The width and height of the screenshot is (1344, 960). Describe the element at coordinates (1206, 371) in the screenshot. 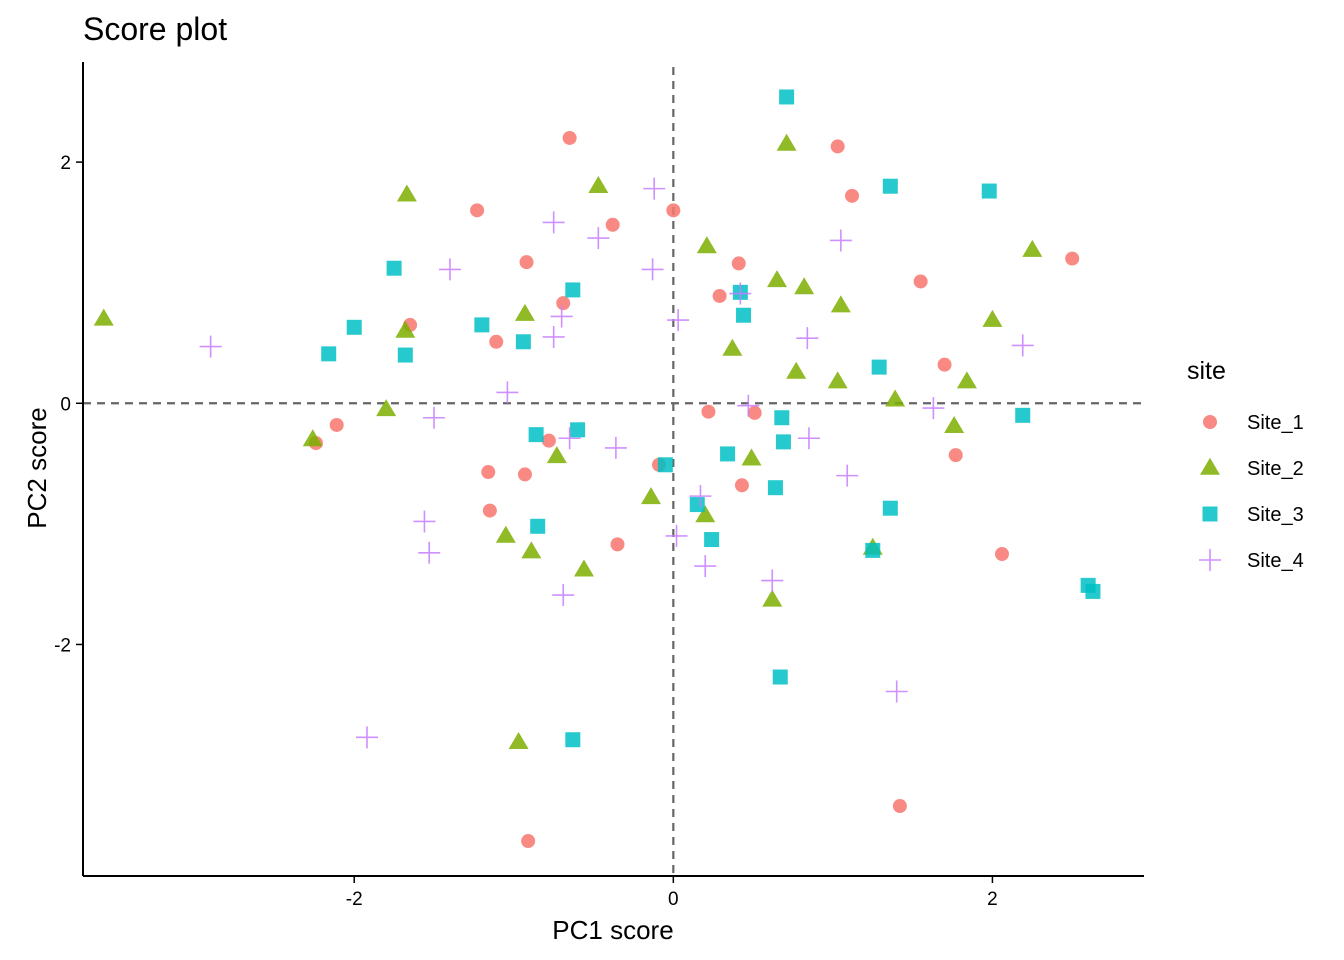

I see `legend-title: site` at that location.